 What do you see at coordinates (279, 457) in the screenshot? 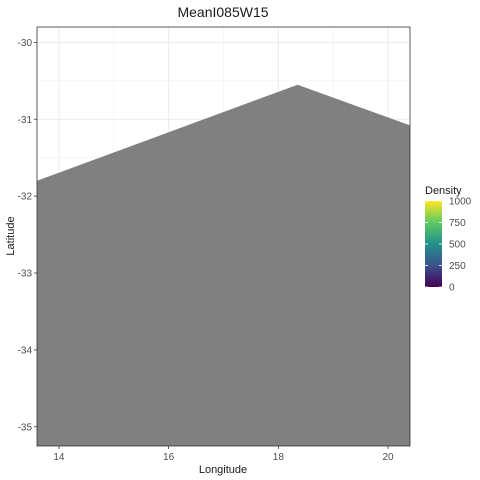
I see `x-tick-label: 18` at bounding box center [279, 457].